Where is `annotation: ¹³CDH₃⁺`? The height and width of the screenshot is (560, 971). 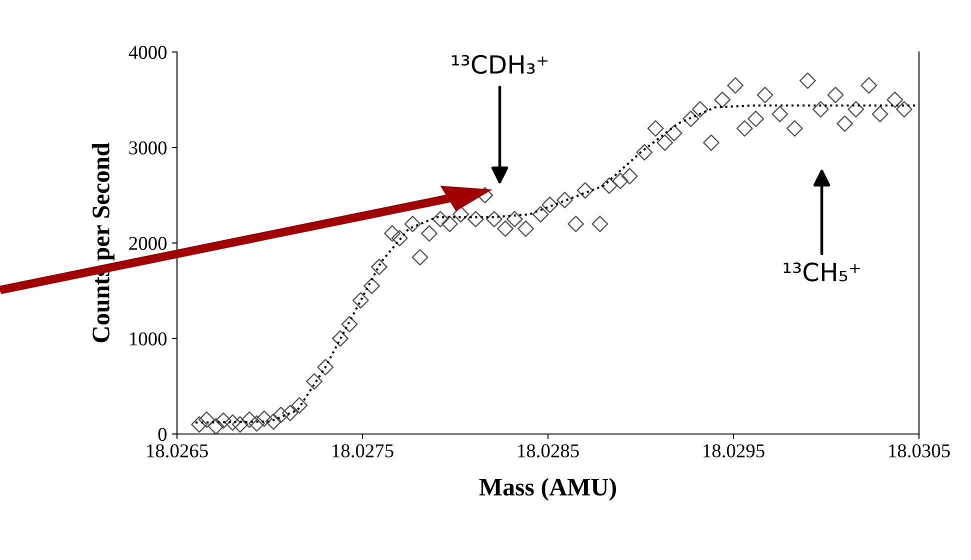
annotation: ¹³CDH₃⁺ is located at coordinates (500, 64).